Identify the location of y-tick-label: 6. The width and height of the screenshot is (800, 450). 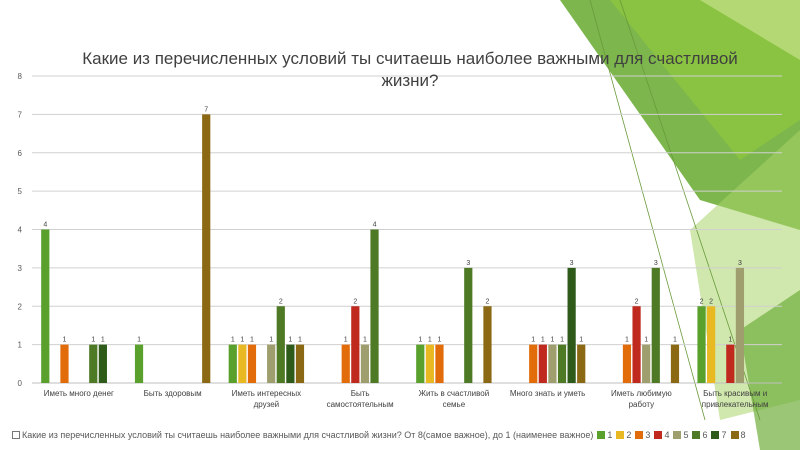
(20, 153).